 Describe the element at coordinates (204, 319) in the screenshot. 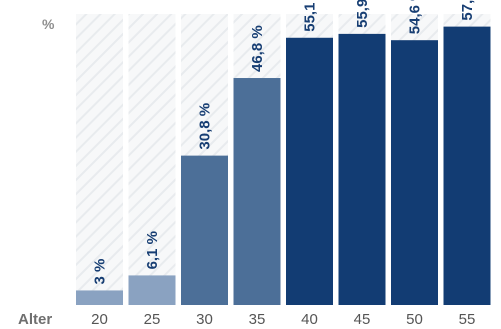

I see `x-tick-label-30: 30` at that location.